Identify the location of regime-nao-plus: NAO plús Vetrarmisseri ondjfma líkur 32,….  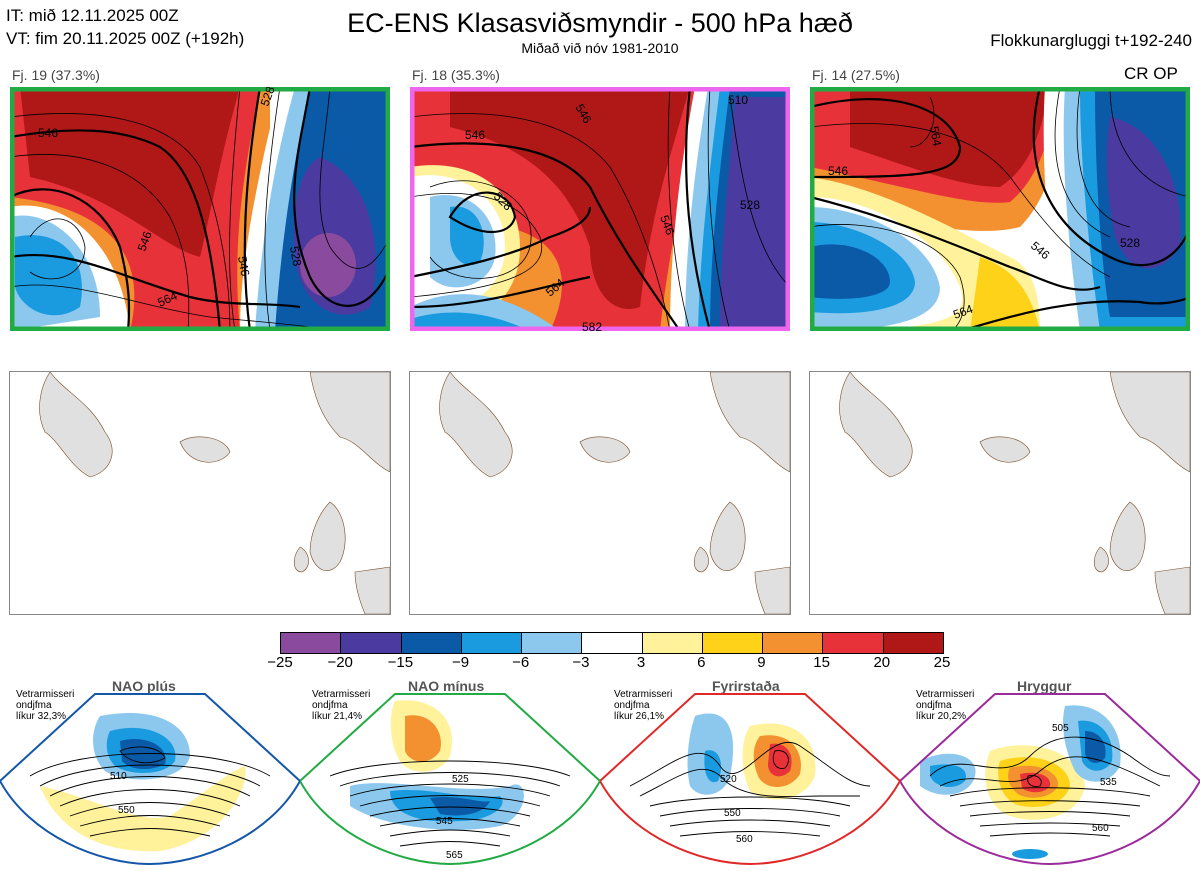
(150, 773).